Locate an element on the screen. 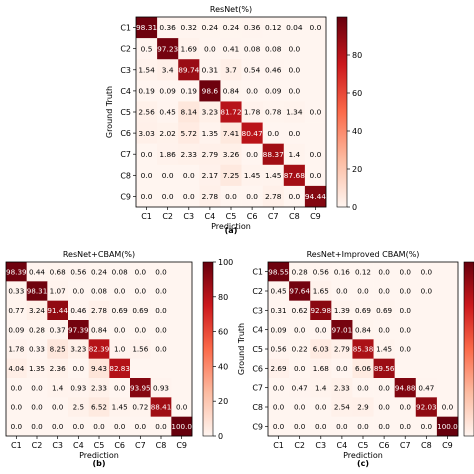 This screenshot has width=474, height=474. cell-label: 100.0 is located at coordinates (181, 426).